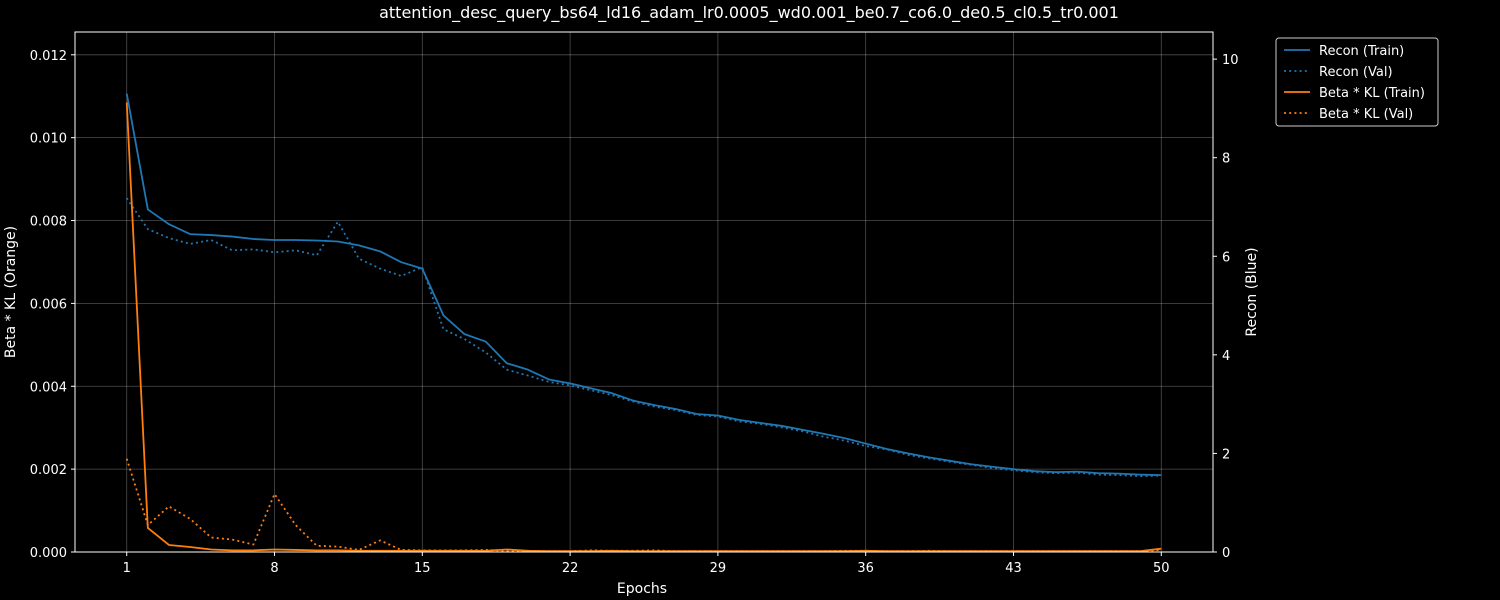 This screenshot has height=600, width=1500. What do you see at coordinates (1161, 568) in the screenshot?
I see `x-tick-label: 50` at bounding box center [1161, 568].